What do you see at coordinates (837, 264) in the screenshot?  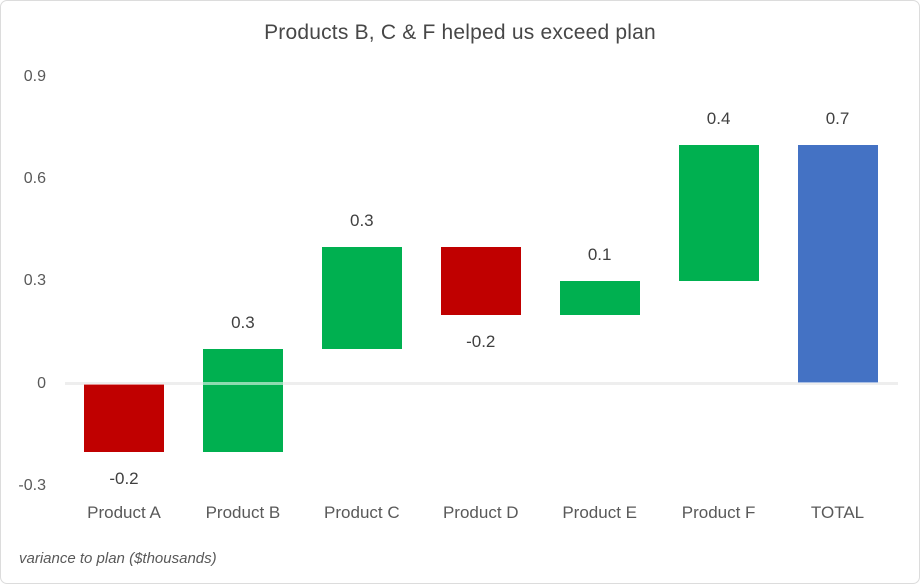 I see `waterfall-bar-total` at bounding box center [837, 264].